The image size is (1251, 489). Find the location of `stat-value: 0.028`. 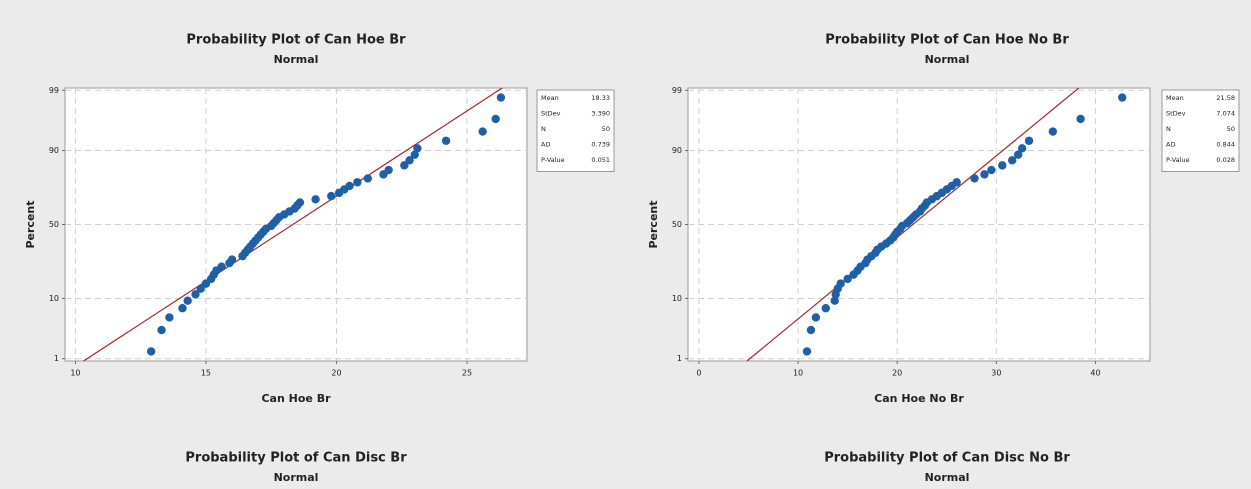

stat-value: 0.028 is located at coordinates (1225, 160).